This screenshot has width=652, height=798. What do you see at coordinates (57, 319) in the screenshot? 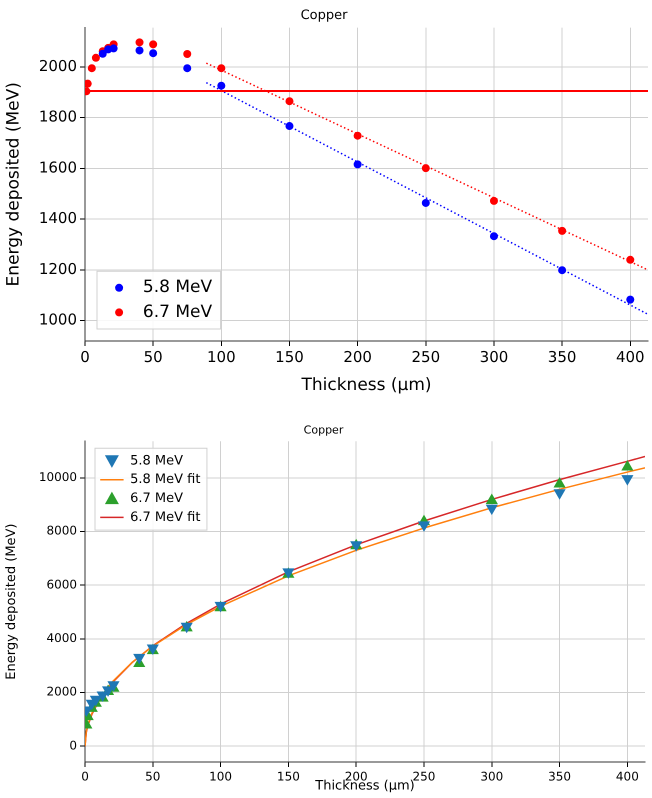
I see `y-tick-label: 1000` at bounding box center [57, 319].